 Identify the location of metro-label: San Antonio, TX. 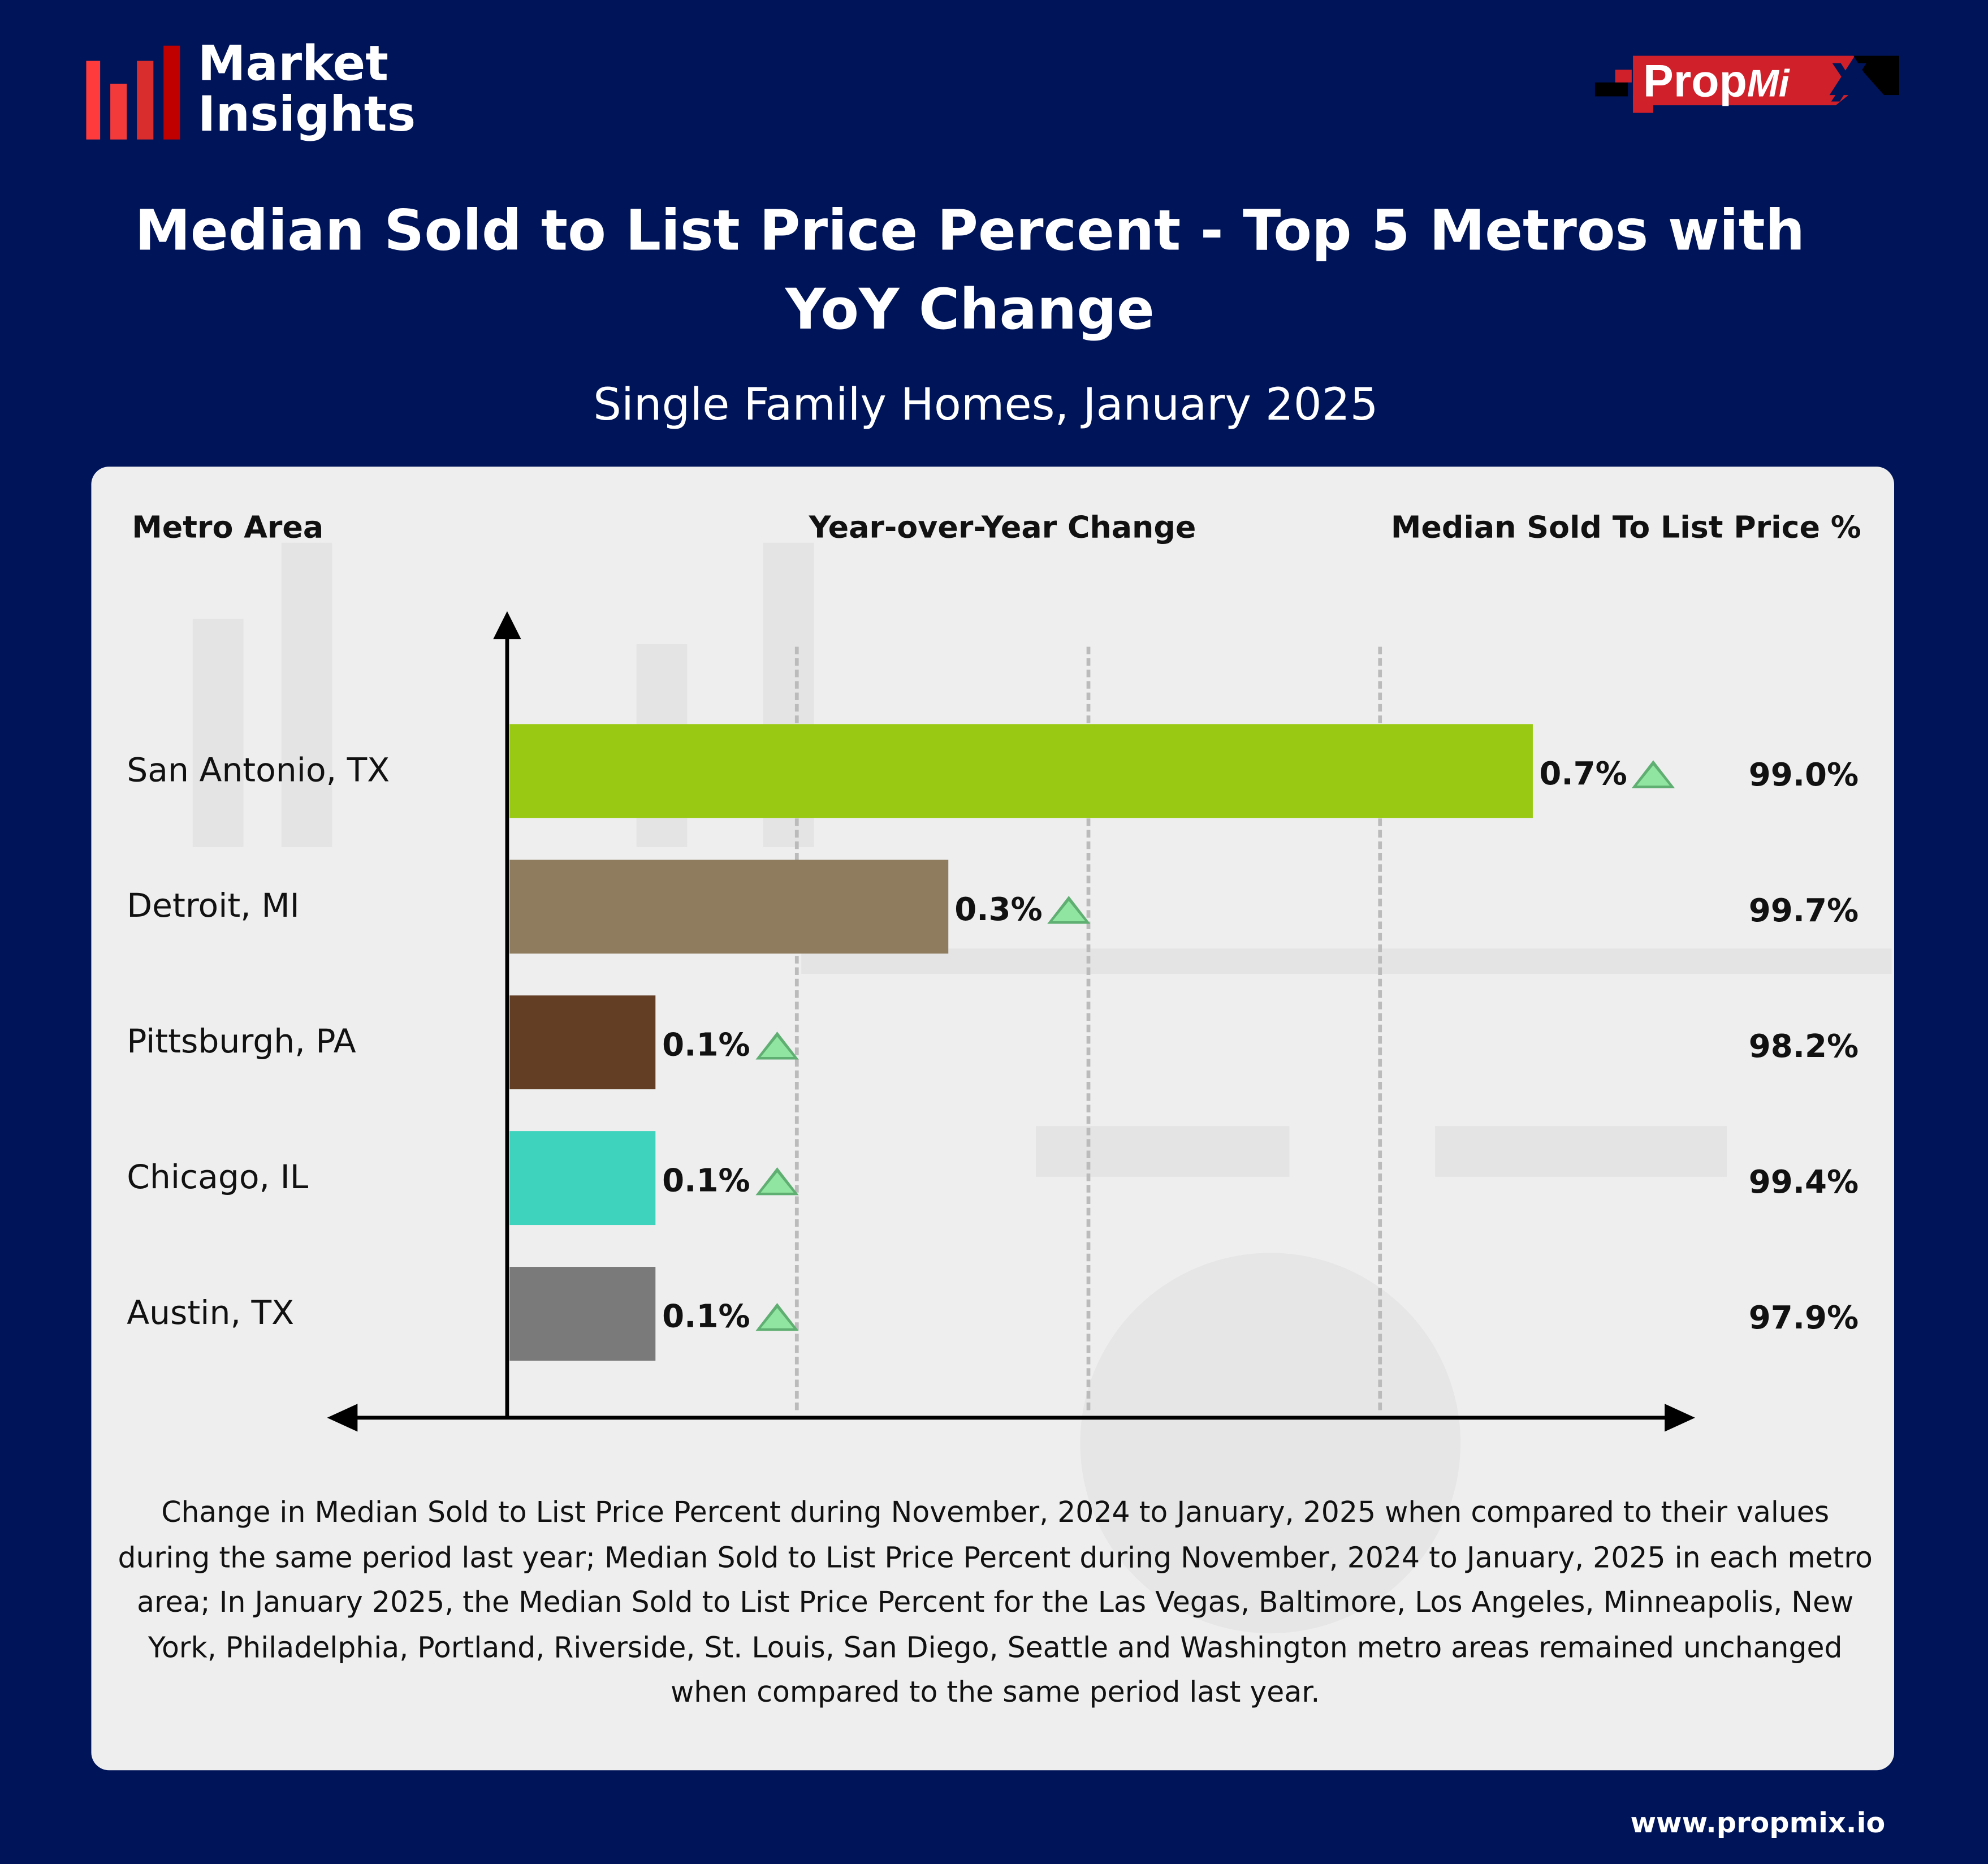
(258, 771).